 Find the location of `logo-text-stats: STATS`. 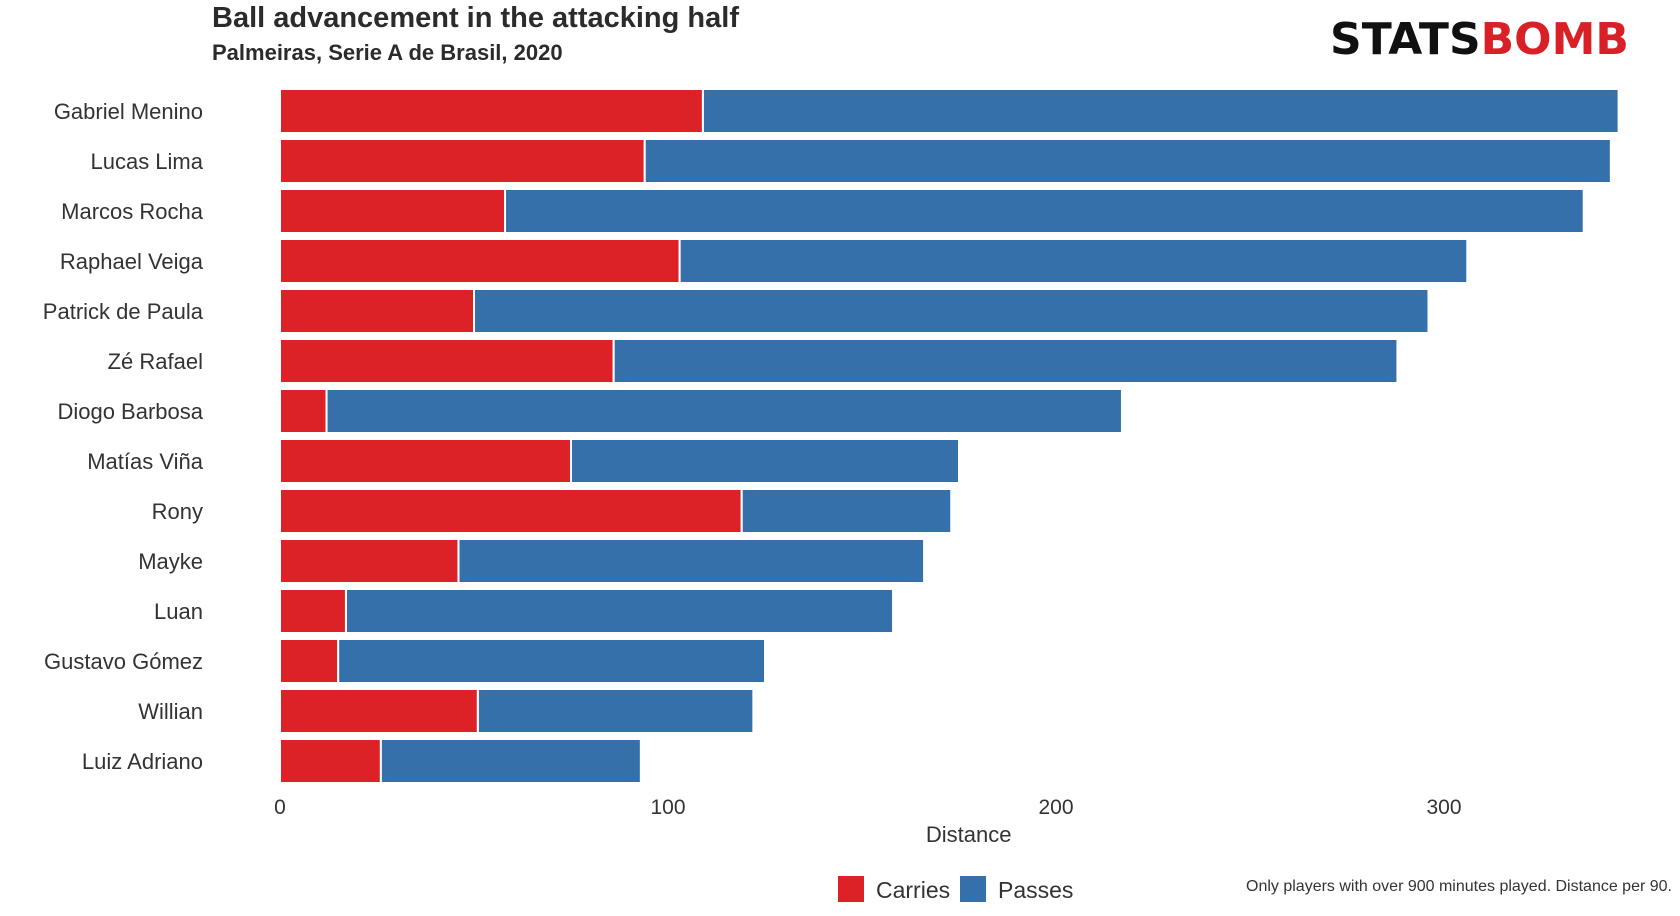

logo-text-stats: STATS is located at coordinates (1405, 39).